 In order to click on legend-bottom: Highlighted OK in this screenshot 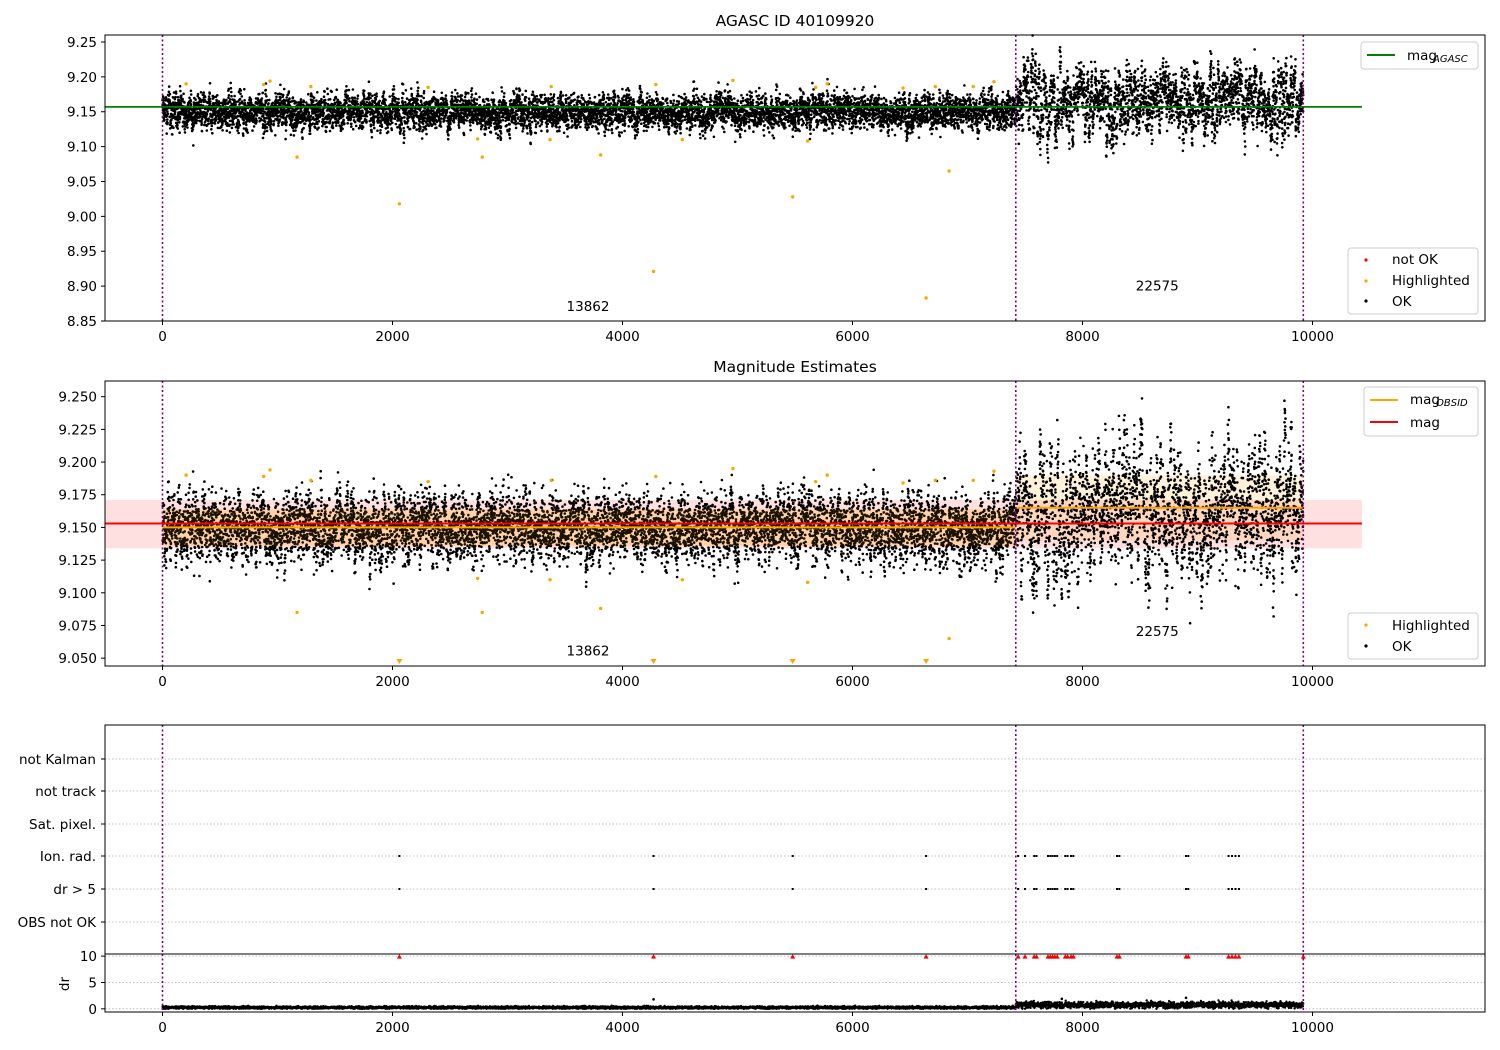, I will do `click(1413, 636)`.